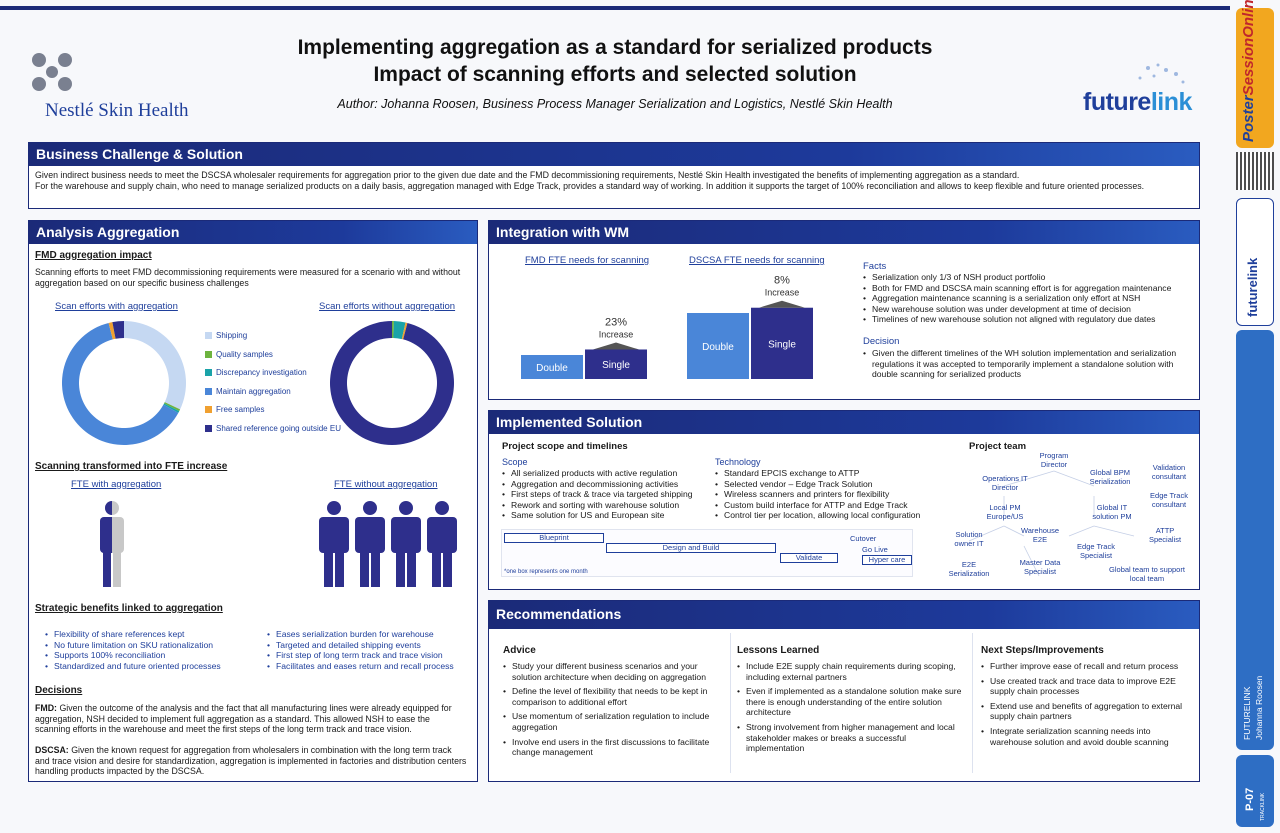 Image resolution: width=1280 pixels, height=833 pixels. Describe the element at coordinates (1147, 574) in the screenshot. I see `team-global-support: Global team to support local team` at that location.